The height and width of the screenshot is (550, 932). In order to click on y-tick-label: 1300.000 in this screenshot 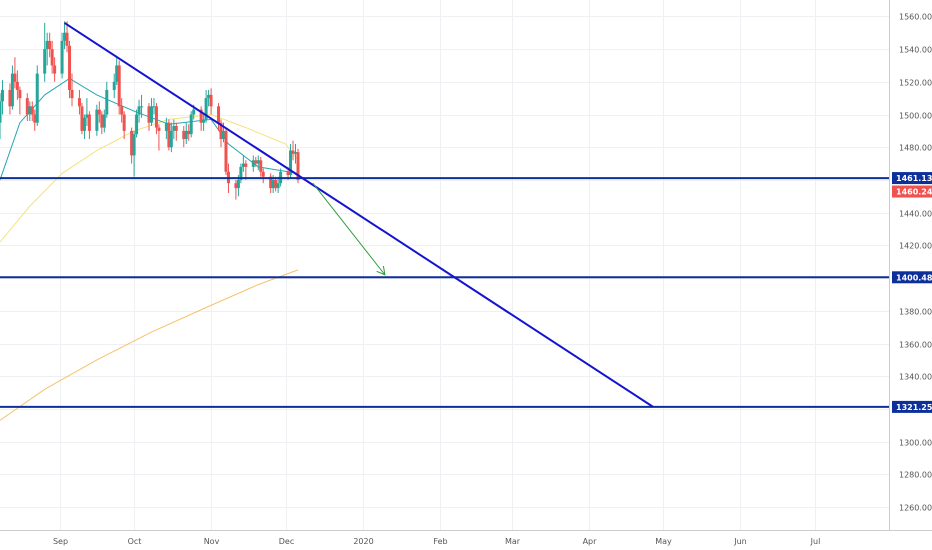, I will do `click(915, 443)`.